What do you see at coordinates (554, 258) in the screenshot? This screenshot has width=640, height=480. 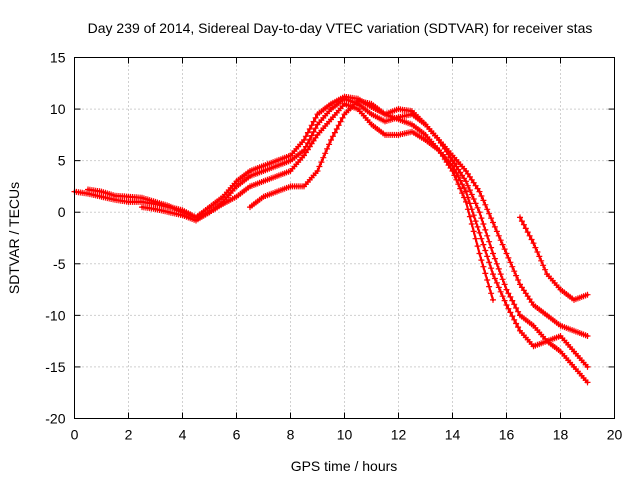 I see `series-markers` at bounding box center [554, 258].